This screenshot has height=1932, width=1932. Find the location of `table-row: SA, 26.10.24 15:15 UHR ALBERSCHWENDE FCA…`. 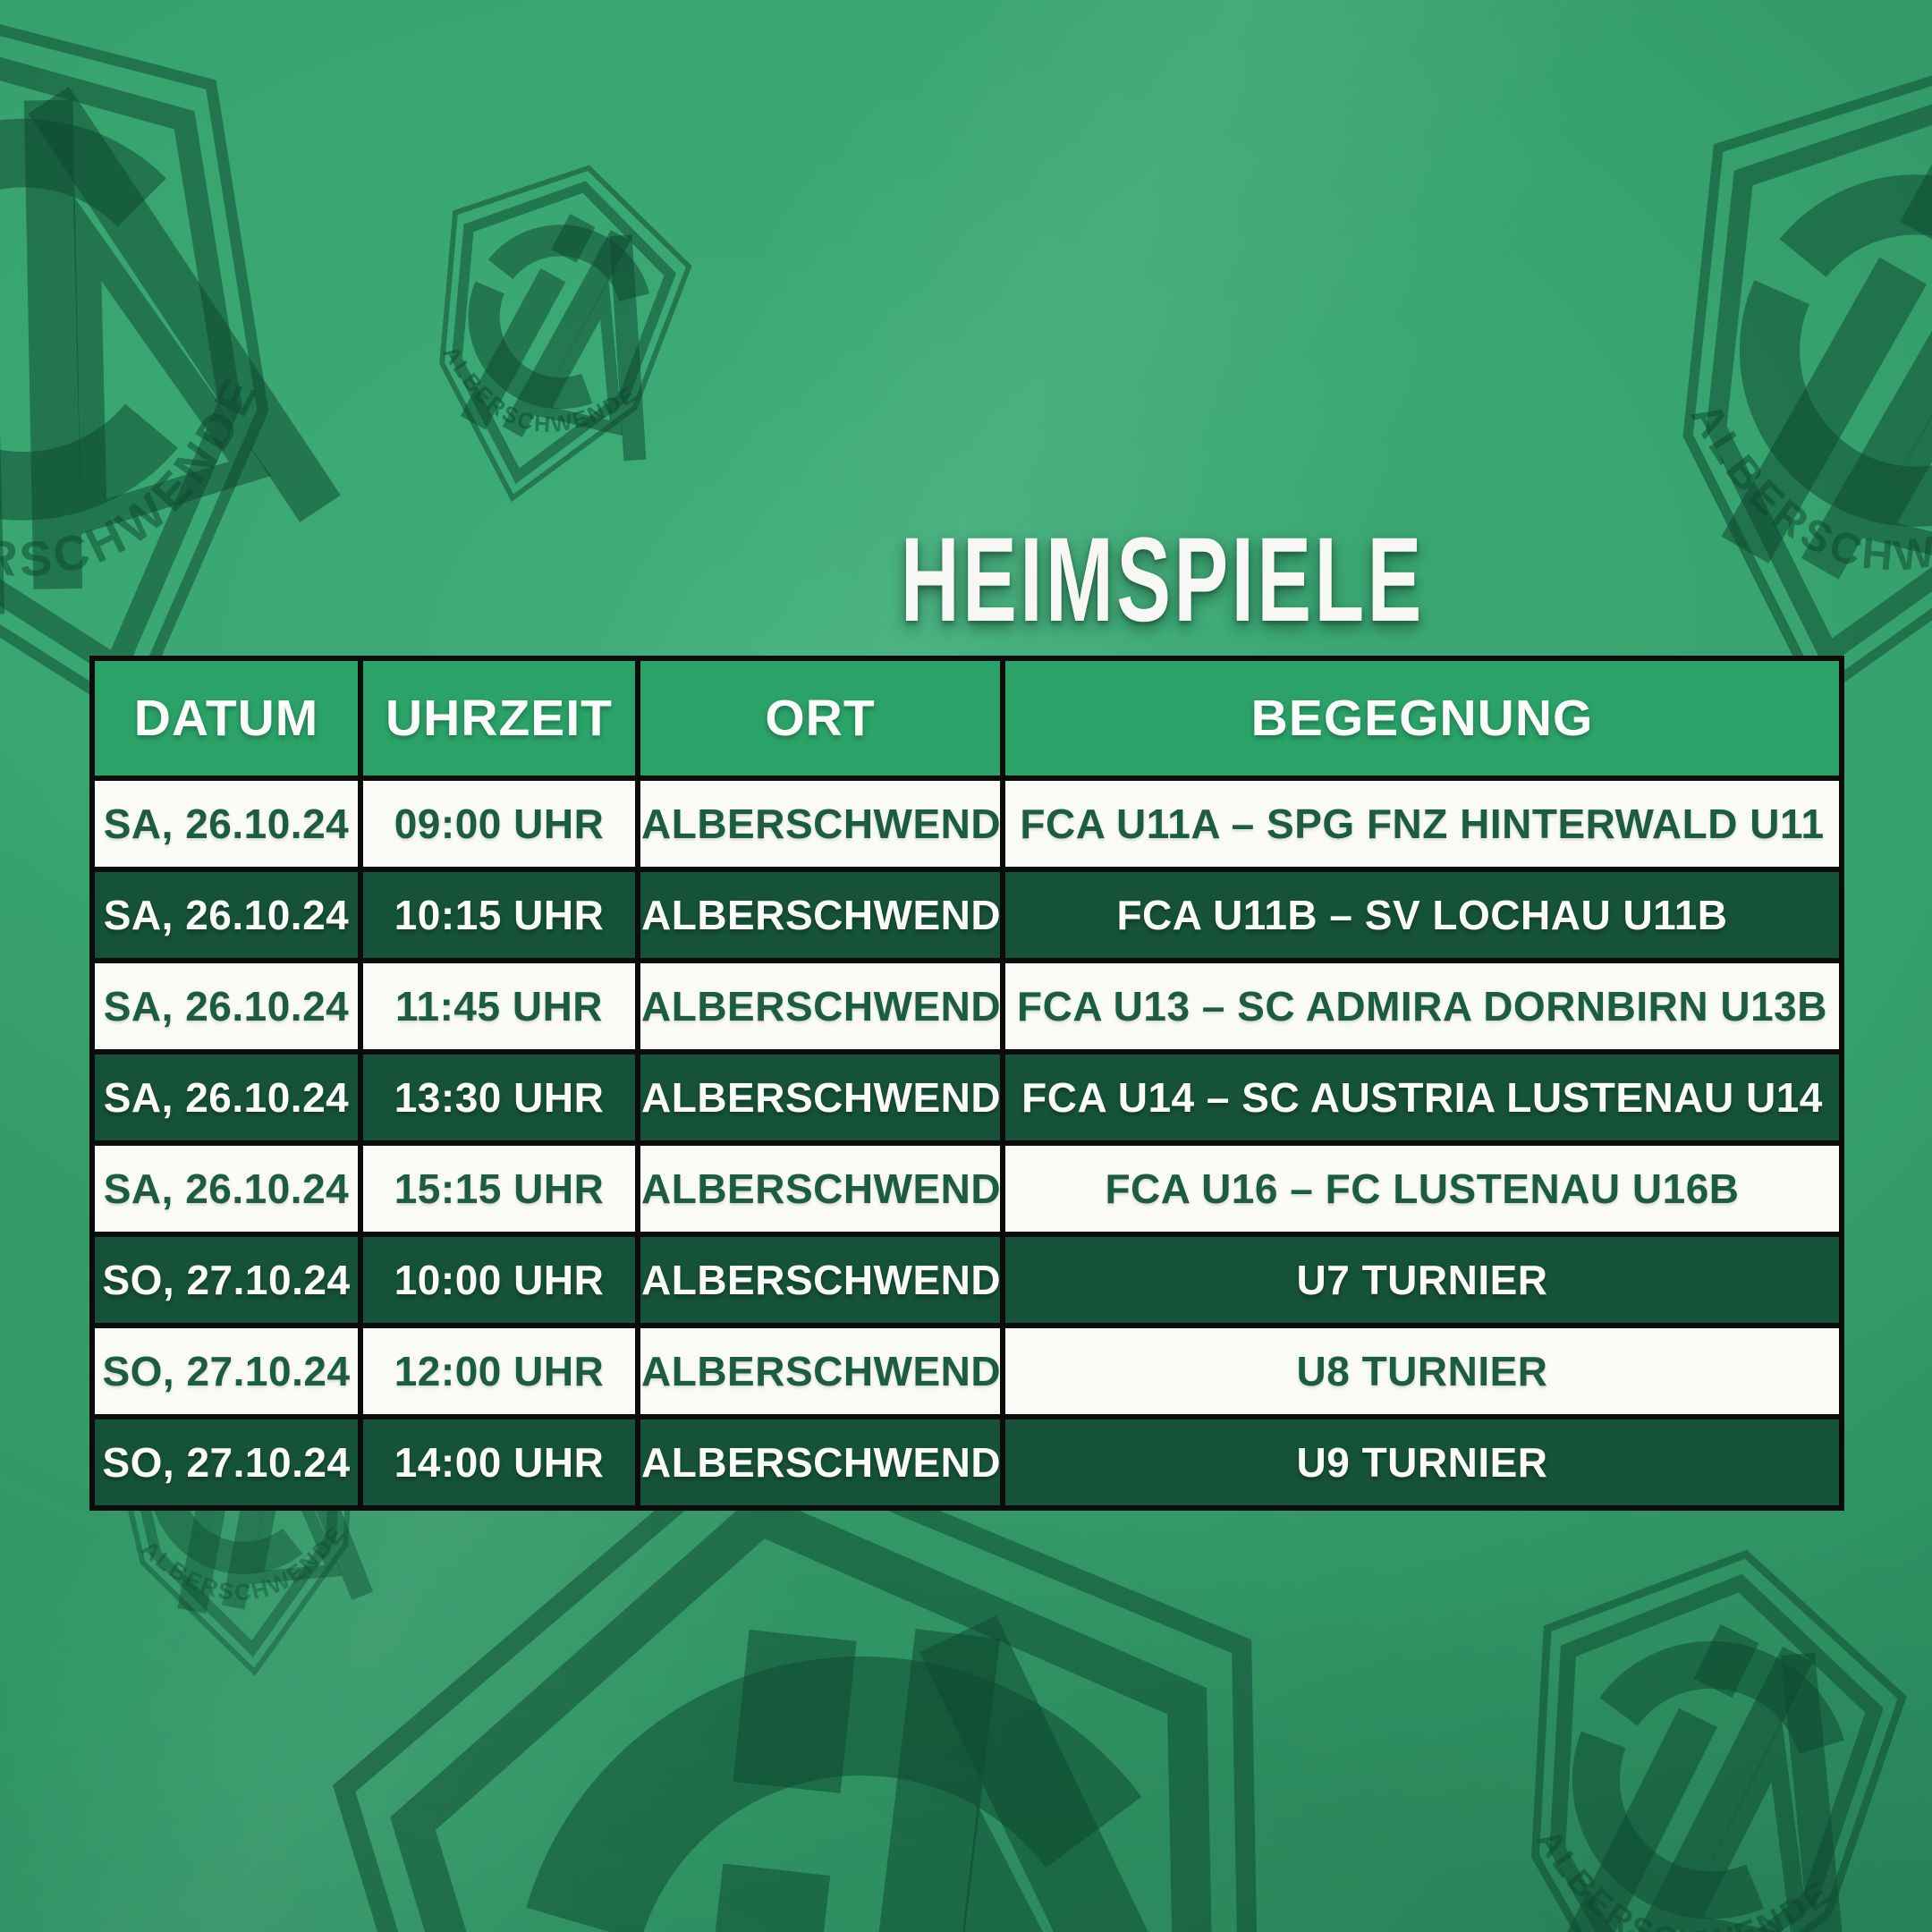

table-row: SA, 26.10.24 15:15 UHR ALBERSCHWENDE FCA… is located at coordinates (966, 1188).